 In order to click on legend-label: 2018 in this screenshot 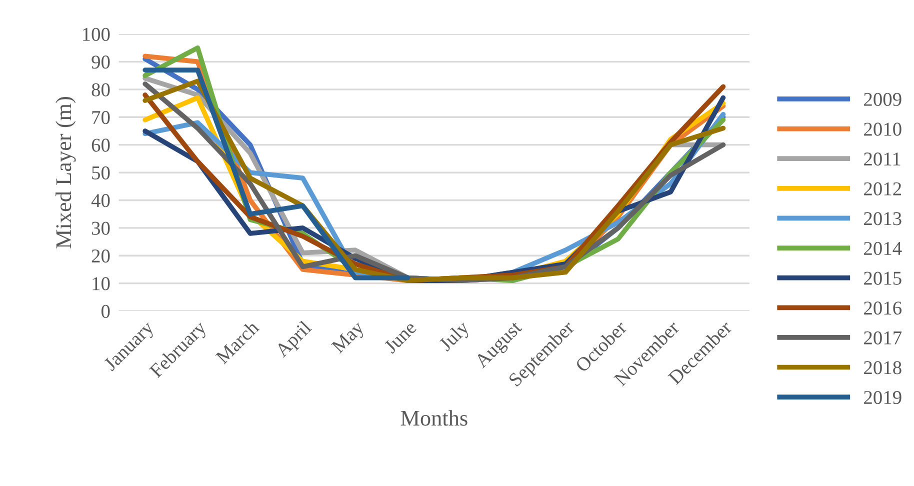, I will do `click(883, 367)`.